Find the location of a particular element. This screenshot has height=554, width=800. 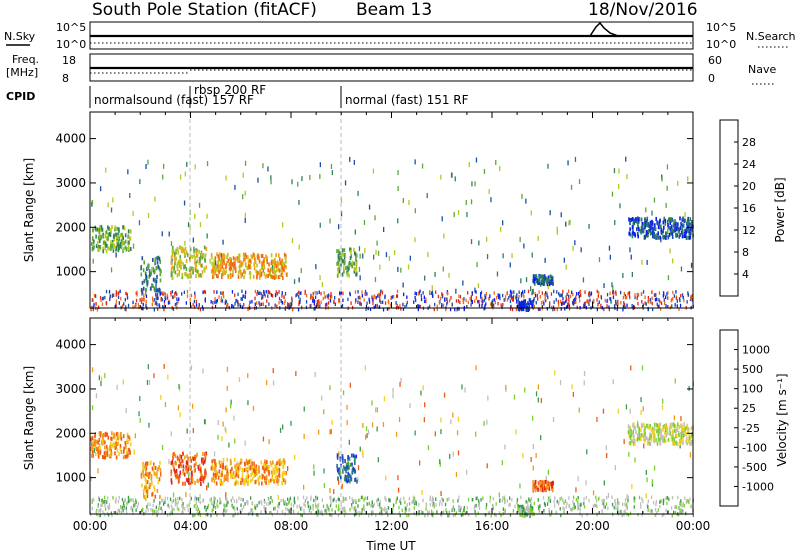

nsearch-label: N.Search is located at coordinates (771, 36).